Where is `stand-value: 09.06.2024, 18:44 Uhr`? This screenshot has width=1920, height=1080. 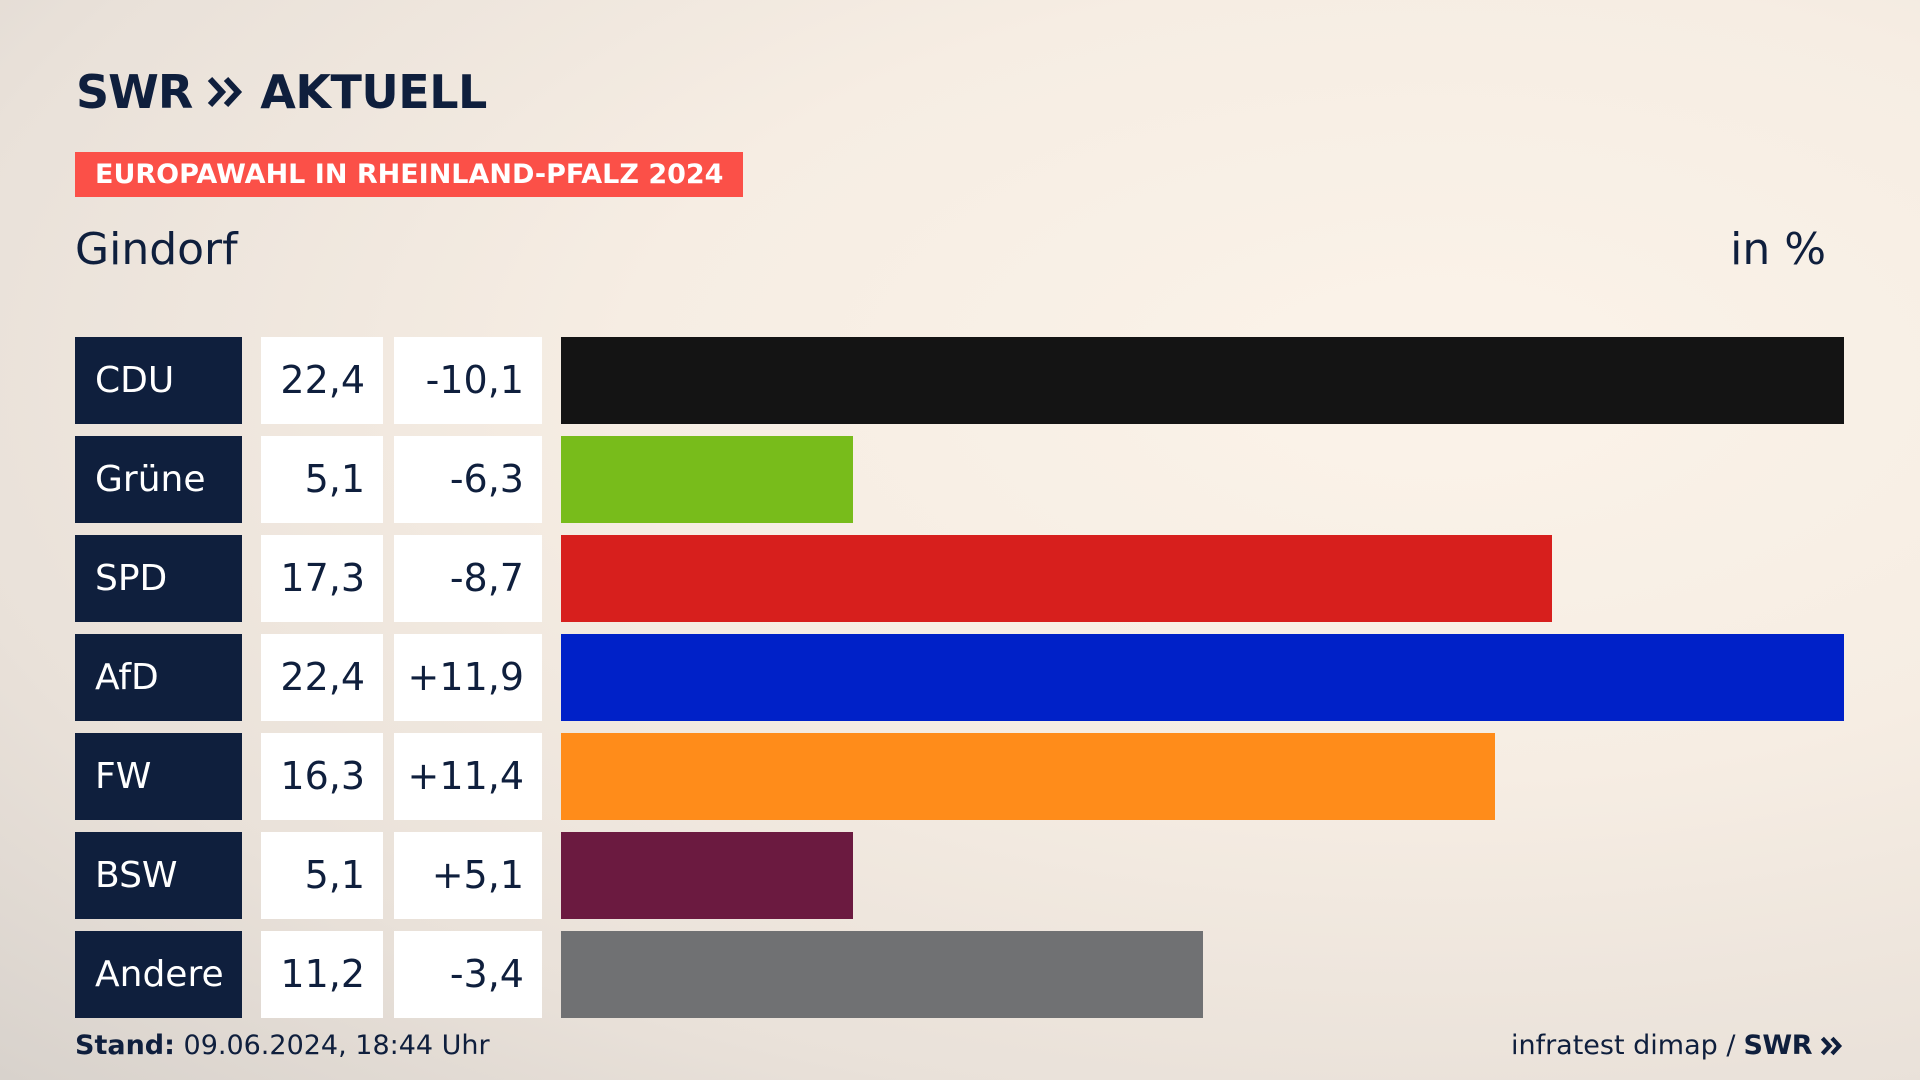
stand-value: 09.06.2024, 18:44 Uhr is located at coordinates (336, 1045).